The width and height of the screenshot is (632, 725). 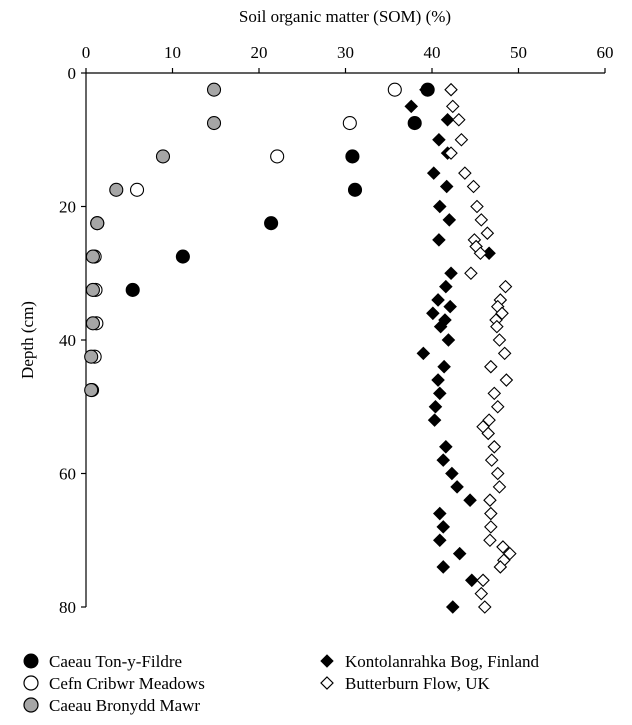 I want to click on legend-item: Caeau Bronydd Mawr, so click(x=113, y=705).